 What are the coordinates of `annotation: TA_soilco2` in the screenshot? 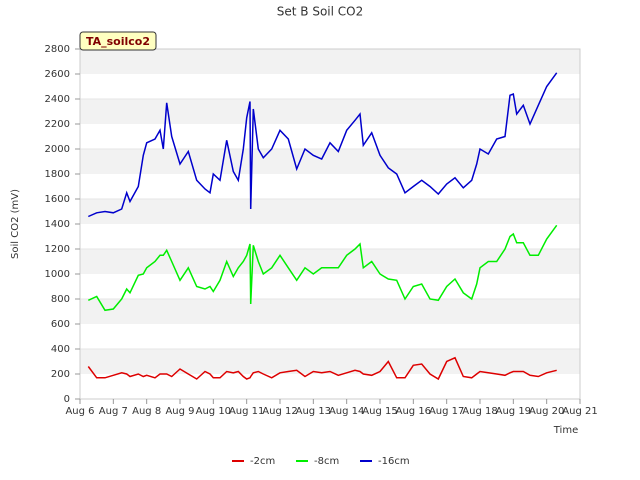 It's located at (118, 41).